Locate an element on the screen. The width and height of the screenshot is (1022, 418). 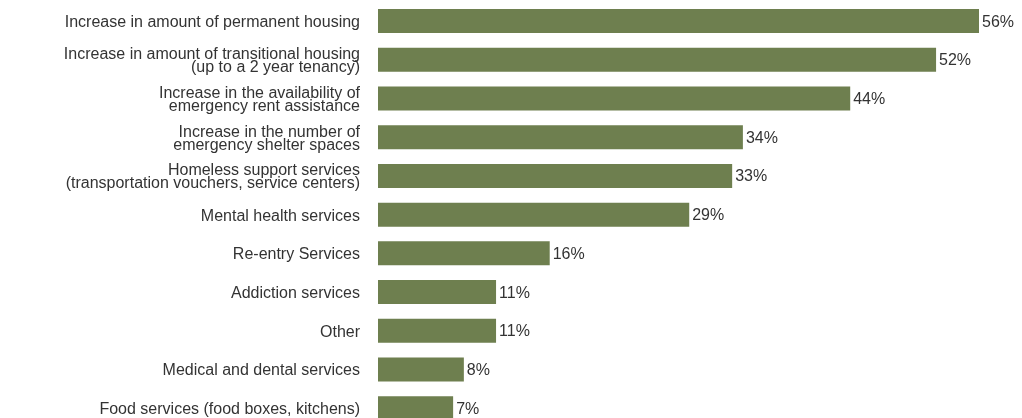
y-tick-label: Increase in amount of transitional housing (up to a 2 year tenancy) is located at coordinates (211, 60).